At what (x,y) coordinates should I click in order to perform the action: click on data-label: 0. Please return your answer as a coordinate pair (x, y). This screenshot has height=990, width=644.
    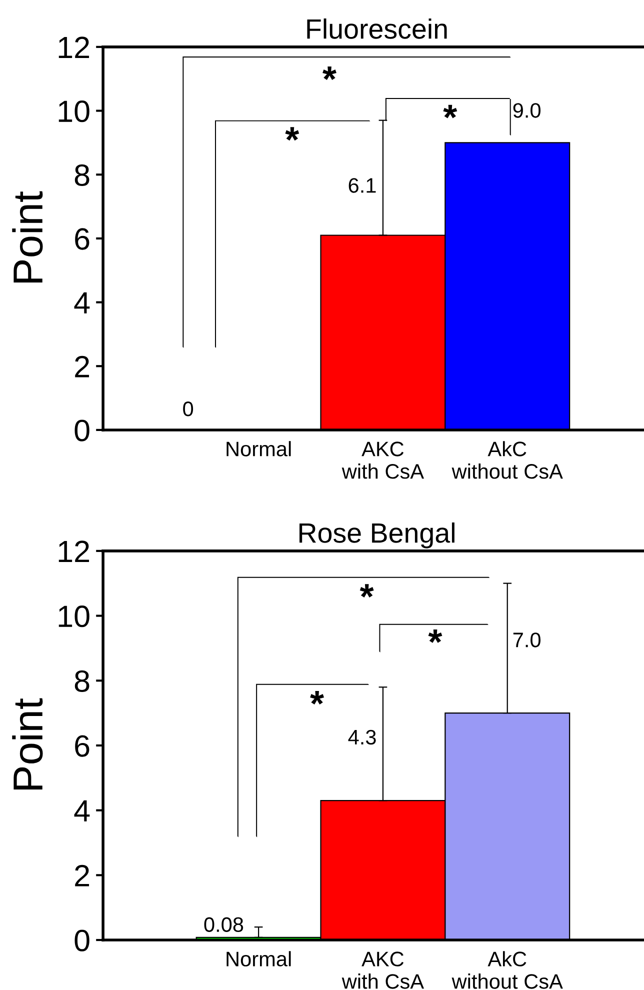
    Looking at the image, I should click on (188, 409).